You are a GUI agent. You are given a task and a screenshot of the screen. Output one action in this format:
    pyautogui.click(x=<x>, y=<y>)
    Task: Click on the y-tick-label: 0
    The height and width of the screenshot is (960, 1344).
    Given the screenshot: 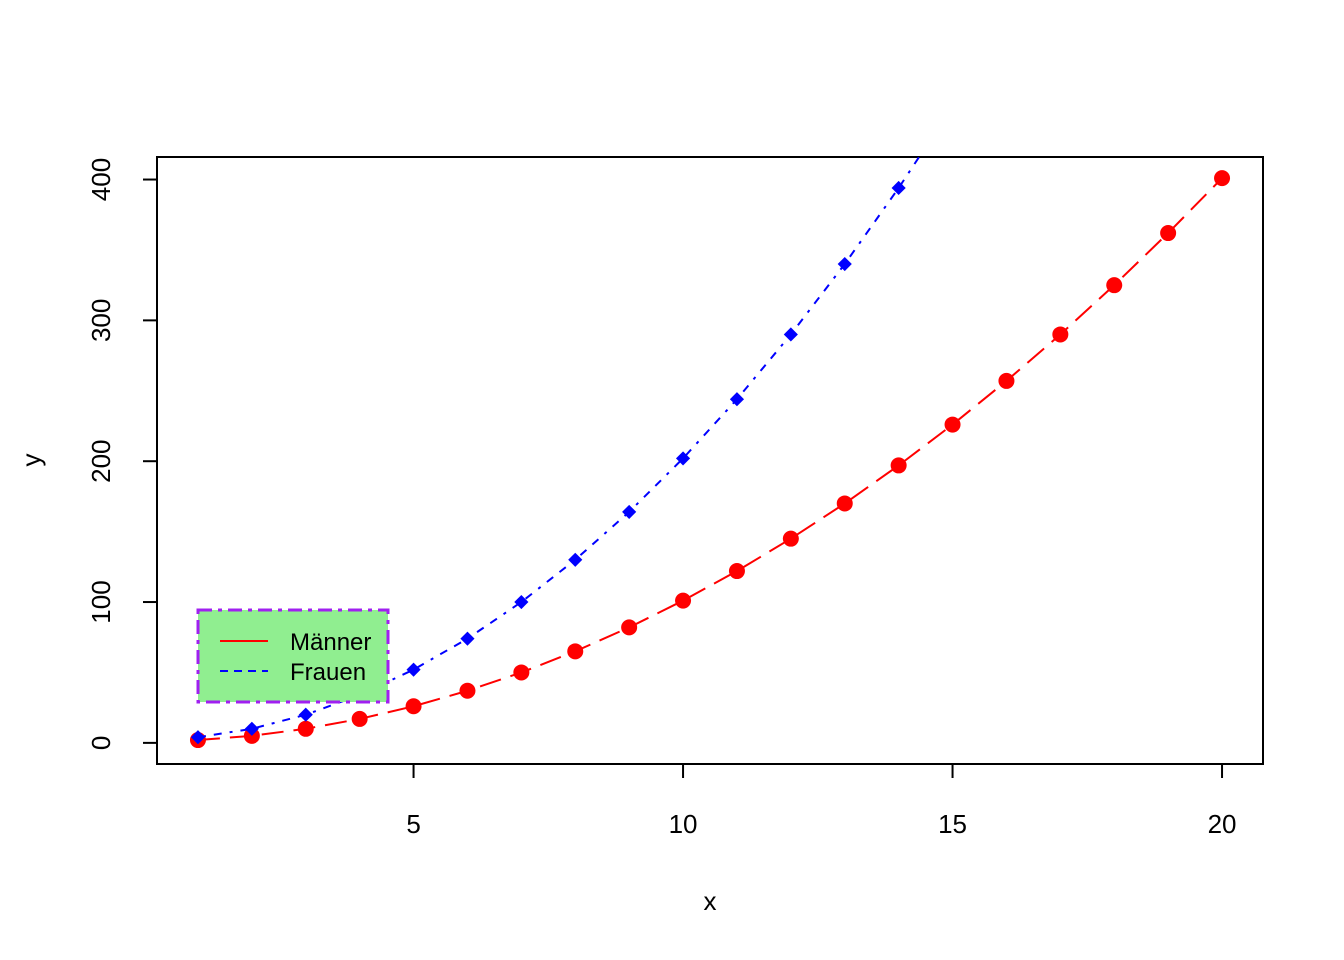 What is the action you would take?
    pyautogui.click(x=101, y=743)
    